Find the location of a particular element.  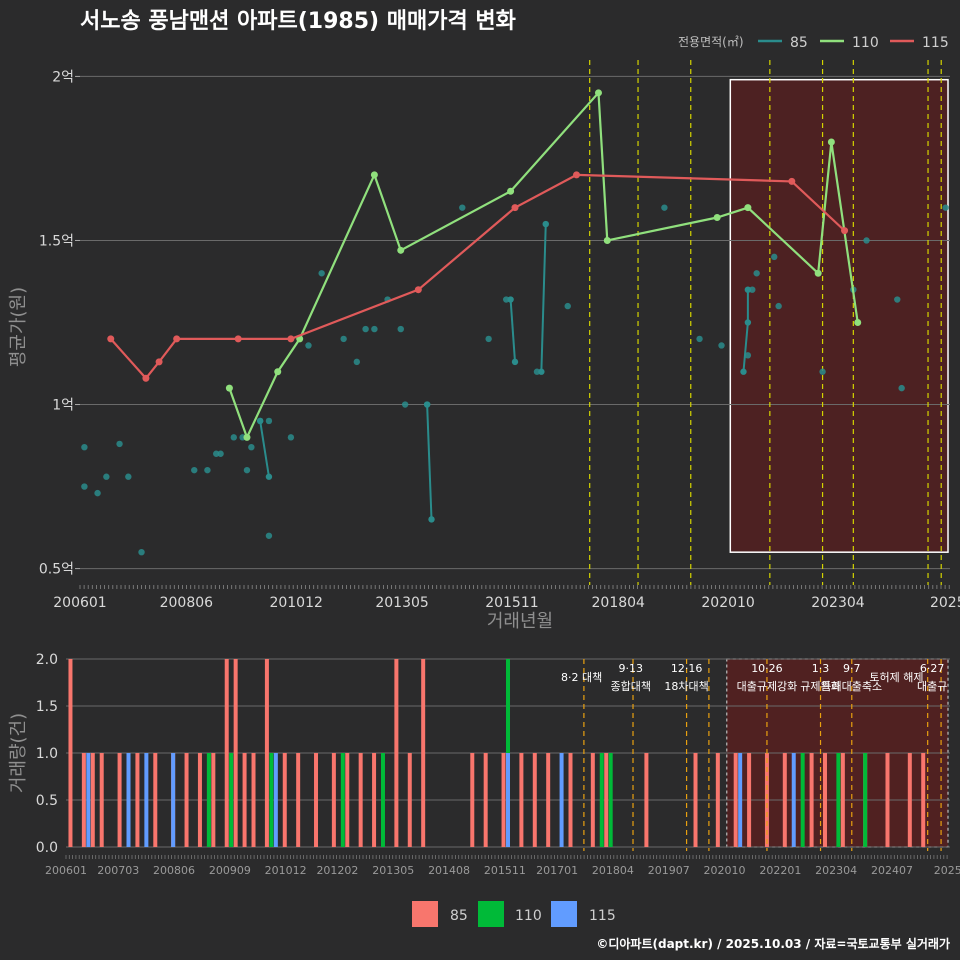

bar-y-tick-label: 1.5 is located at coordinates (47, 707).